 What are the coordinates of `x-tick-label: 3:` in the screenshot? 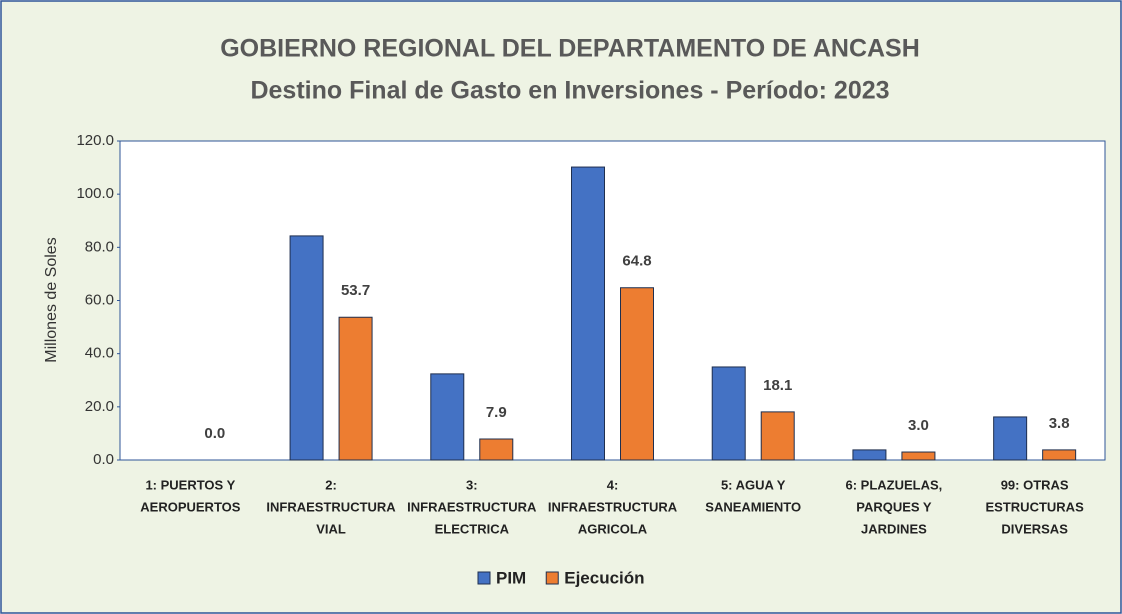 It's located at (472, 484).